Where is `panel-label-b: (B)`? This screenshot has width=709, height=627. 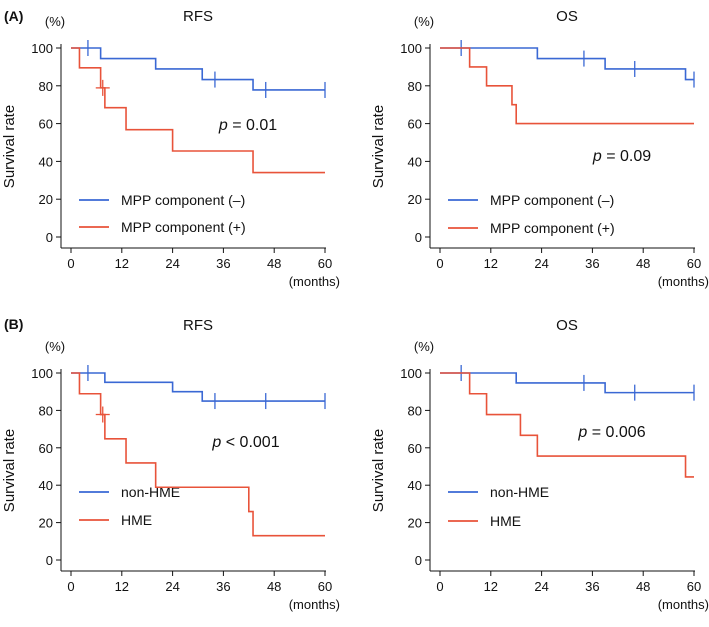 panel-label-b: (B) is located at coordinates (13, 324).